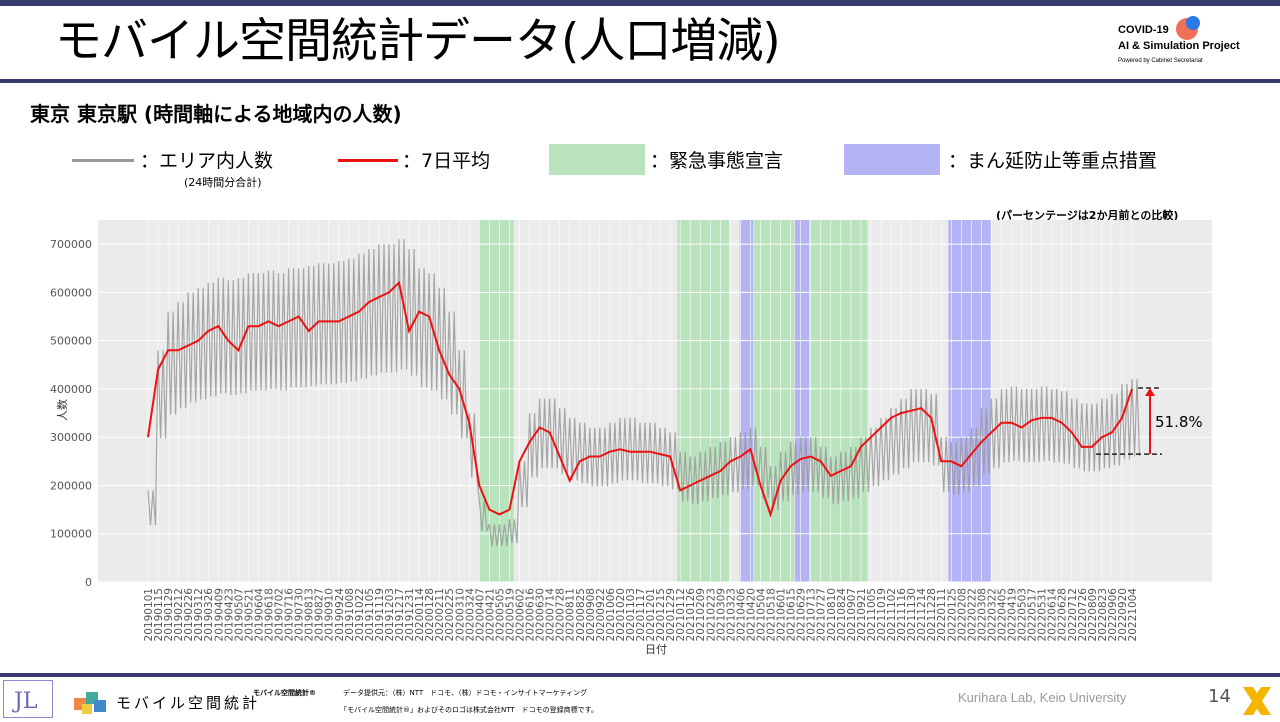 The height and width of the screenshot is (722, 1280). What do you see at coordinates (862, 614) in the screenshot?
I see `x-tick-label: 20210921` at bounding box center [862, 614].